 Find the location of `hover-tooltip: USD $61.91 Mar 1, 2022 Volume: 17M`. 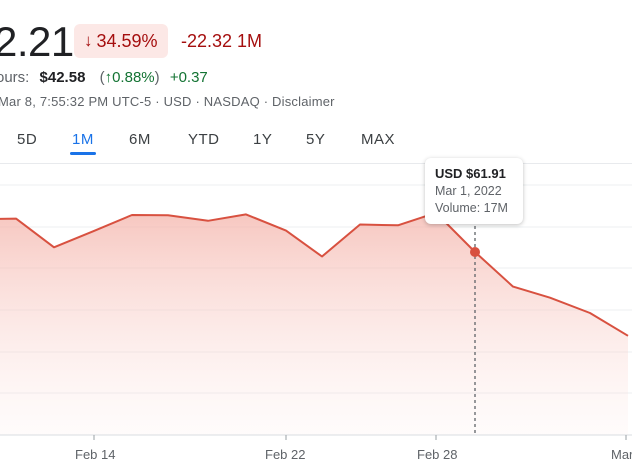

hover-tooltip: USD $61.91 Mar 1, 2022 Volume: 17M is located at coordinates (474, 191).